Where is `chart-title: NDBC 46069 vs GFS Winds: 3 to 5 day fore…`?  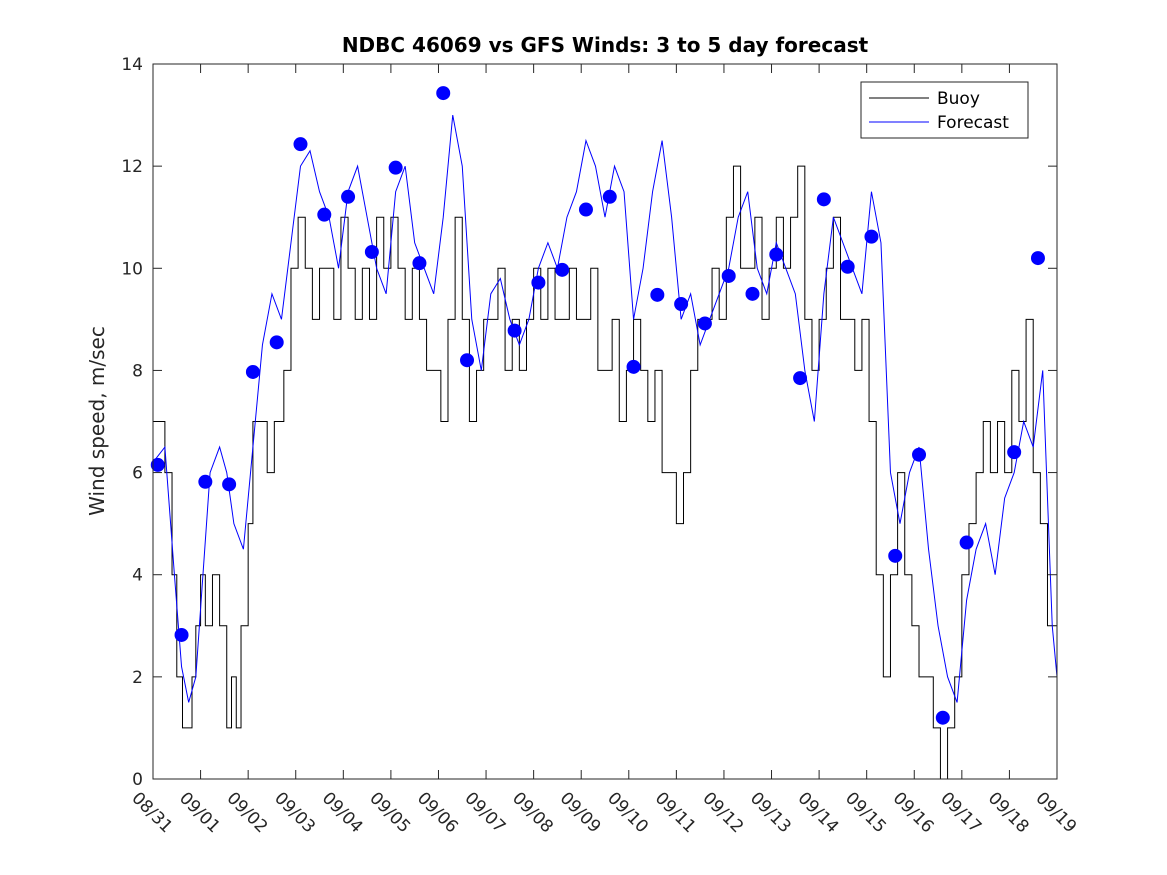 chart-title: NDBC 46069 vs GFS Winds: 3 to 5 day fore… is located at coordinates (605, 45).